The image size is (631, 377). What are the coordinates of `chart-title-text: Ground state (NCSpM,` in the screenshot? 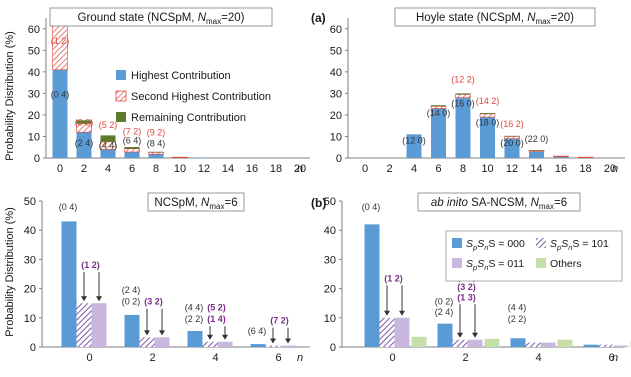 It's located at (138, 18).